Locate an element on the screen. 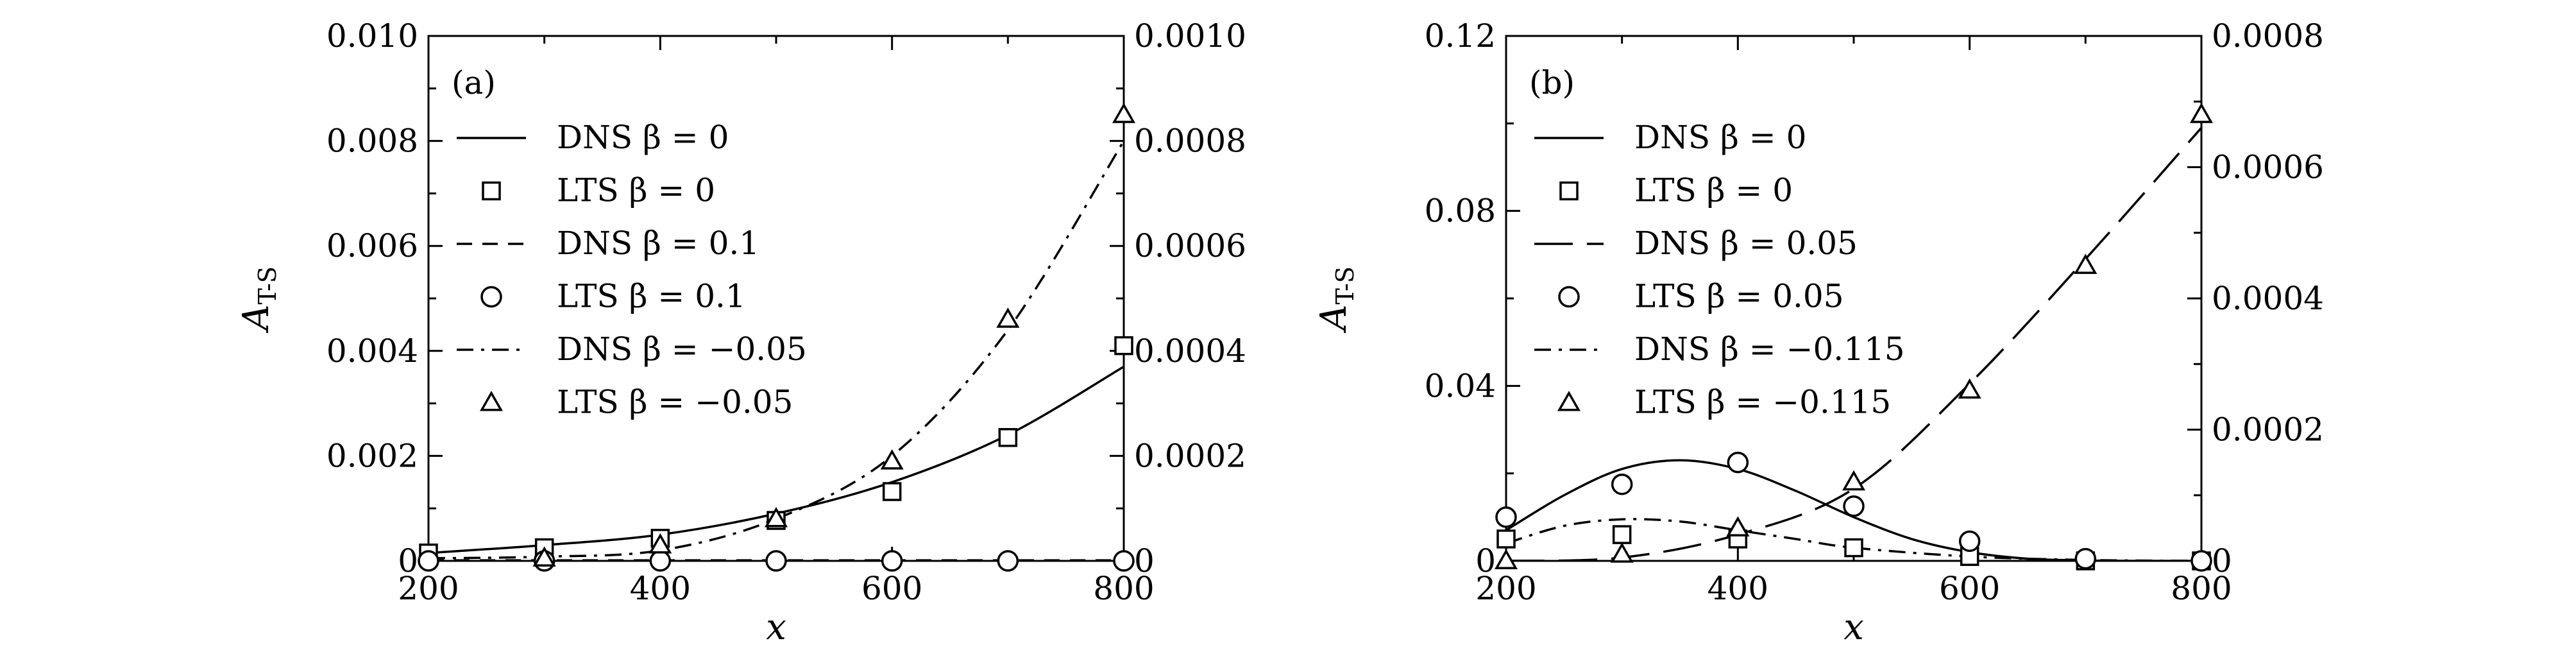  y-left-tick-label: 0.006 is located at coordinates (372, 245).